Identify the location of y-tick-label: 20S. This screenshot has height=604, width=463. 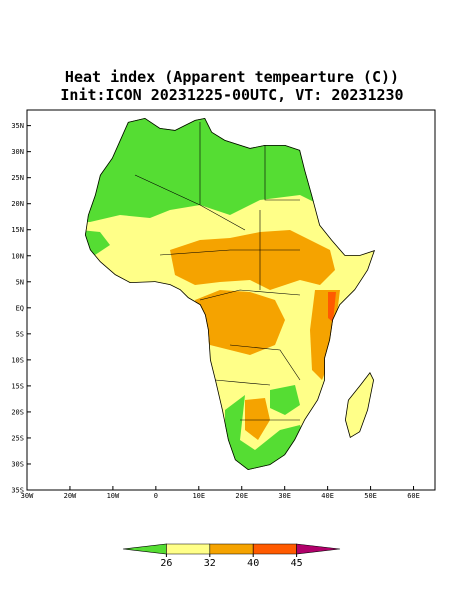
(17, 412).